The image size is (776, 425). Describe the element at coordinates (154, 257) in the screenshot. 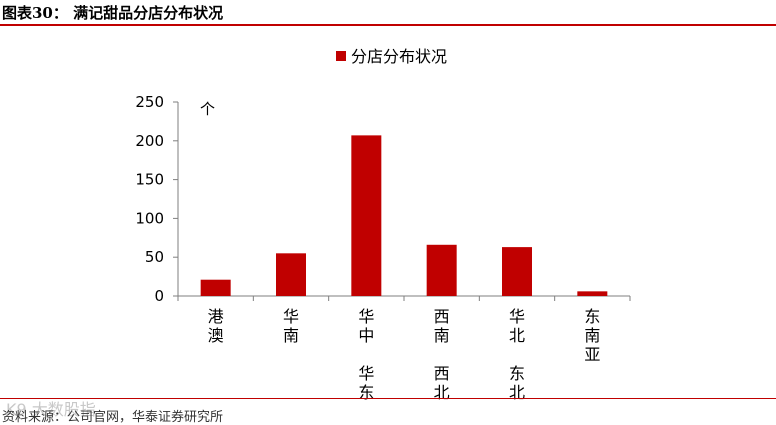

I see `y-tick-label: 50` at that location.